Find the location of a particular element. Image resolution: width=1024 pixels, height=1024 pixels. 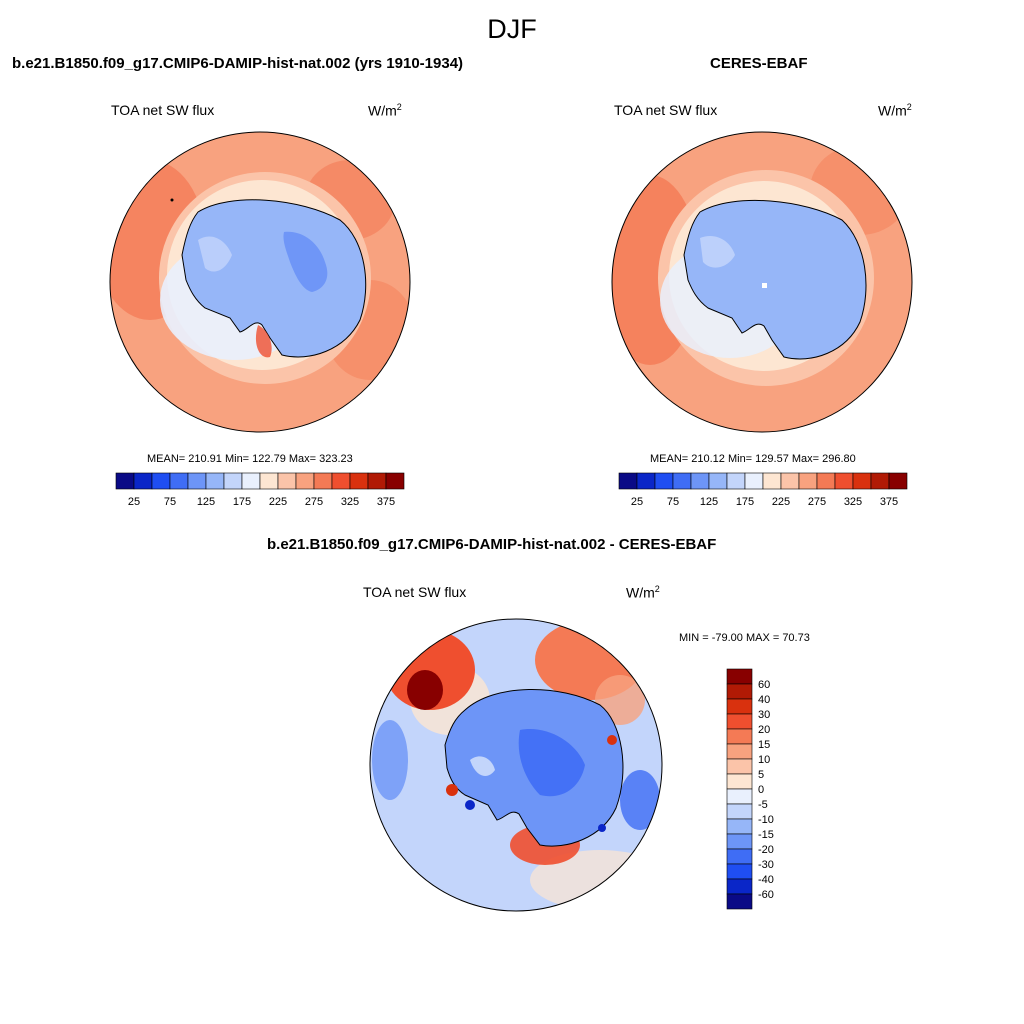

colorbar-obs: 25 75 125 175 225 275 325 375 is located at coordinates (763, 490).